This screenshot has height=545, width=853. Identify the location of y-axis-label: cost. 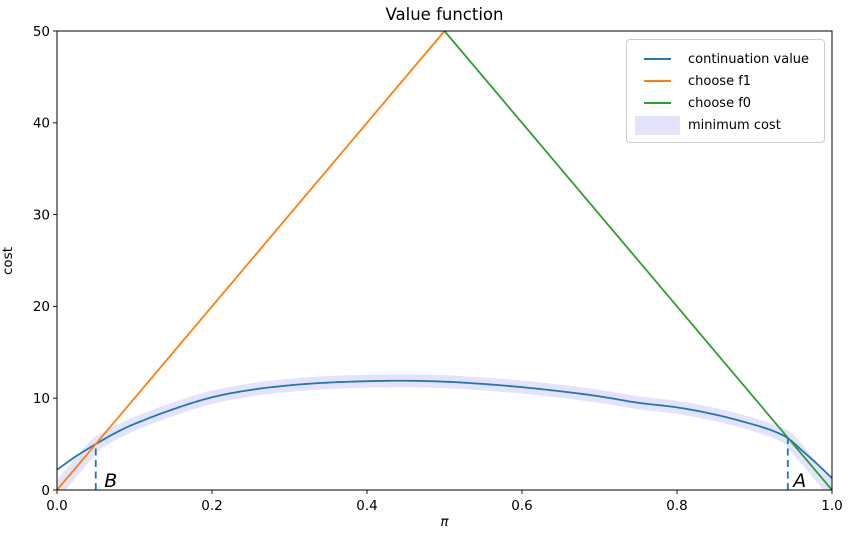
(8, 261).